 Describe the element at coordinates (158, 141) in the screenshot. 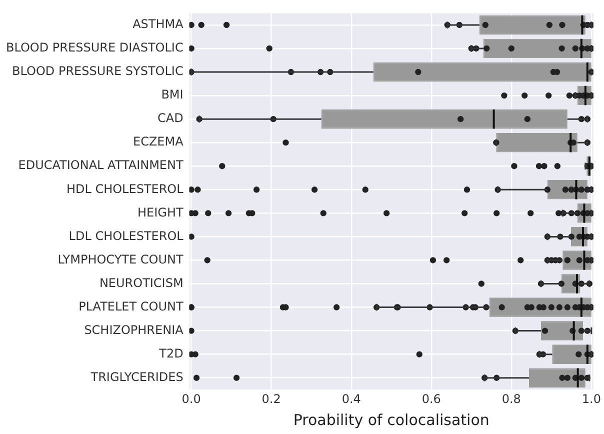

I see `y-tick-label: ECZEMA` at that location.